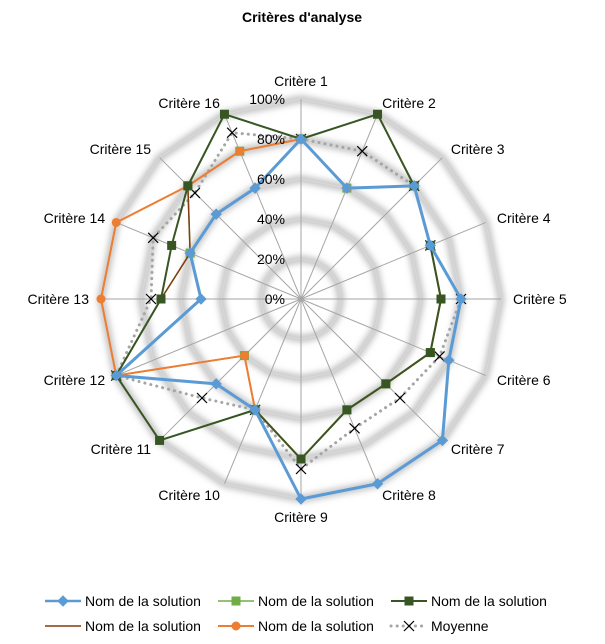 Image resolution: width=605 pixels, height=644 pixels. I want to click on tick-label: 40%, so click(271, 219).